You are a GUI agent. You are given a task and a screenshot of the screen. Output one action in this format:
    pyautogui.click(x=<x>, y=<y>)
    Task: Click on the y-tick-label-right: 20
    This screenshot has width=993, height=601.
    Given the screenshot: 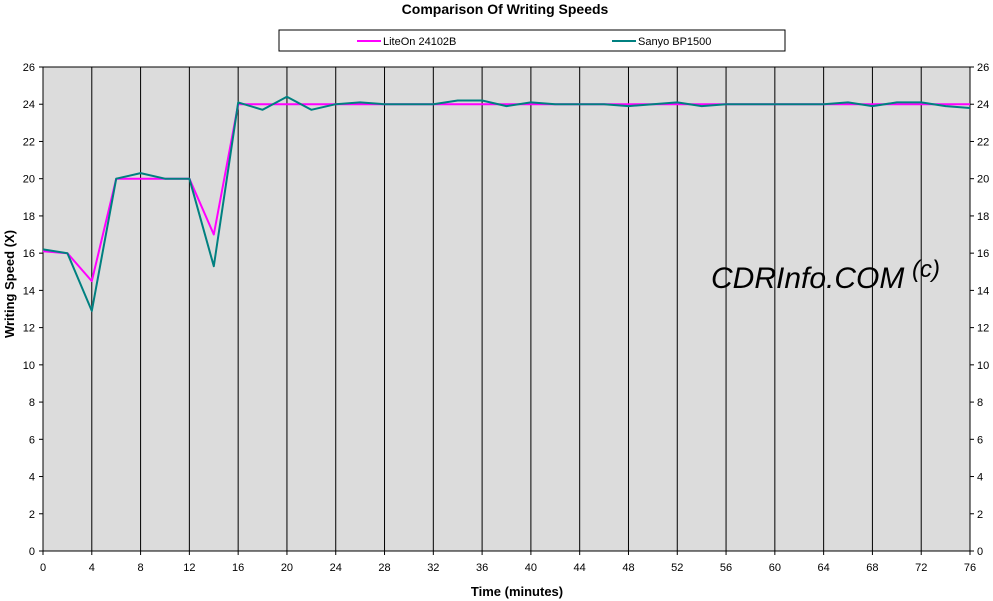 What is the action you would take?
    pyautogui.click(x=983, y=180)
    